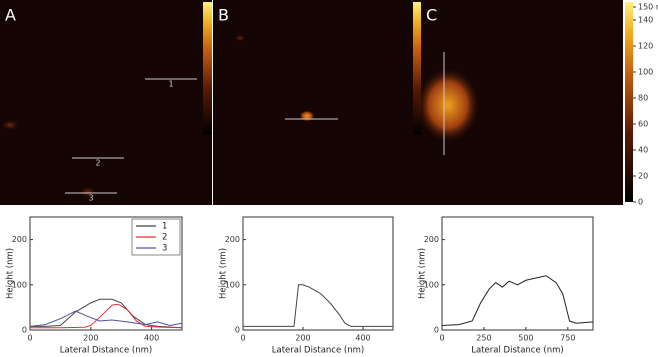 This screenshot has width=658, height=357. Describe the element at coordinates (525, 338) in the screenshot. I see `x-tick-label: 500` at that location.